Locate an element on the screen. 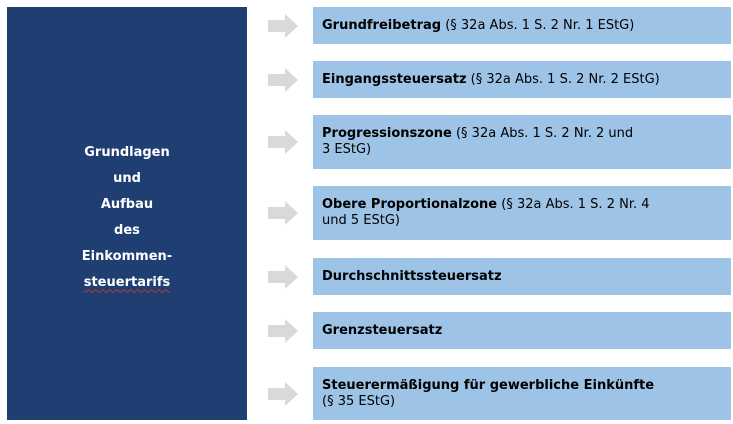 The image size is (733, 424). tariff-item-line: Durchschnittssteuersatz is located at coordinates (522, 277).